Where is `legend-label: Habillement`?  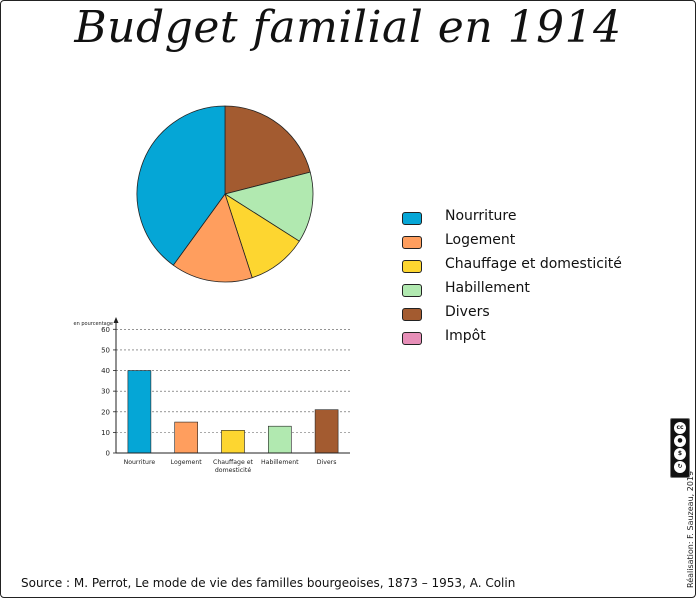 legend-label: Habillement is located at coordinates (487, 288).